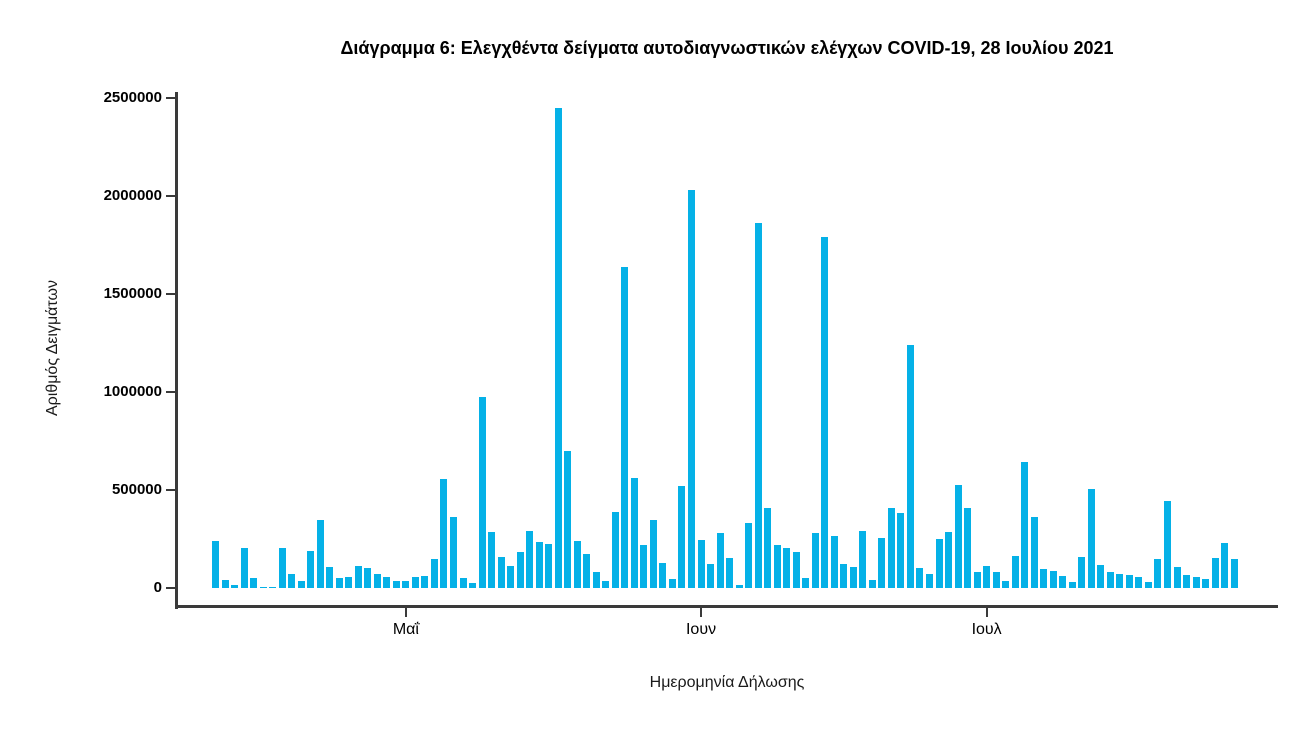 This screenshot has width=1308, height=746. I want to click on x-axis-line, so click(726, 606).